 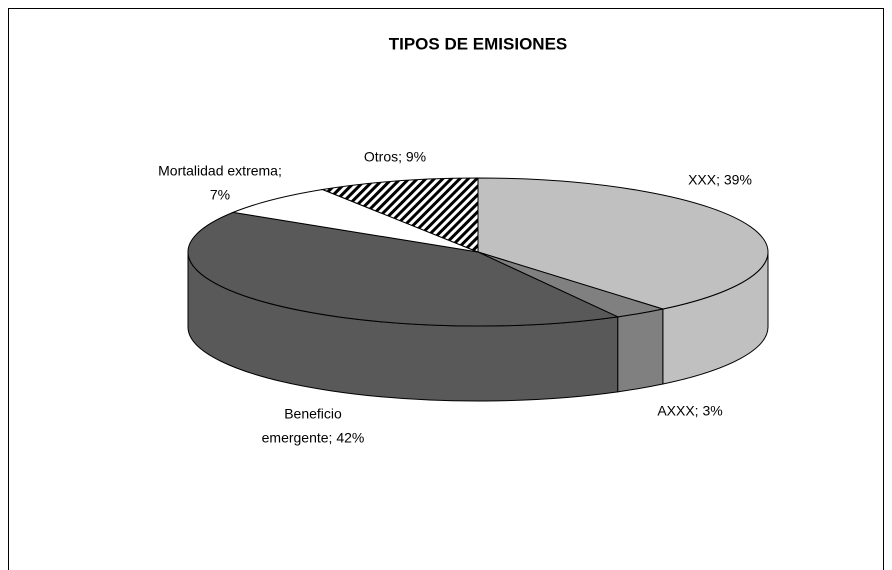 What do you see at coordinates (640, 350) in the screenshot?
I see `pie-side` at bounding box center [640, 350].